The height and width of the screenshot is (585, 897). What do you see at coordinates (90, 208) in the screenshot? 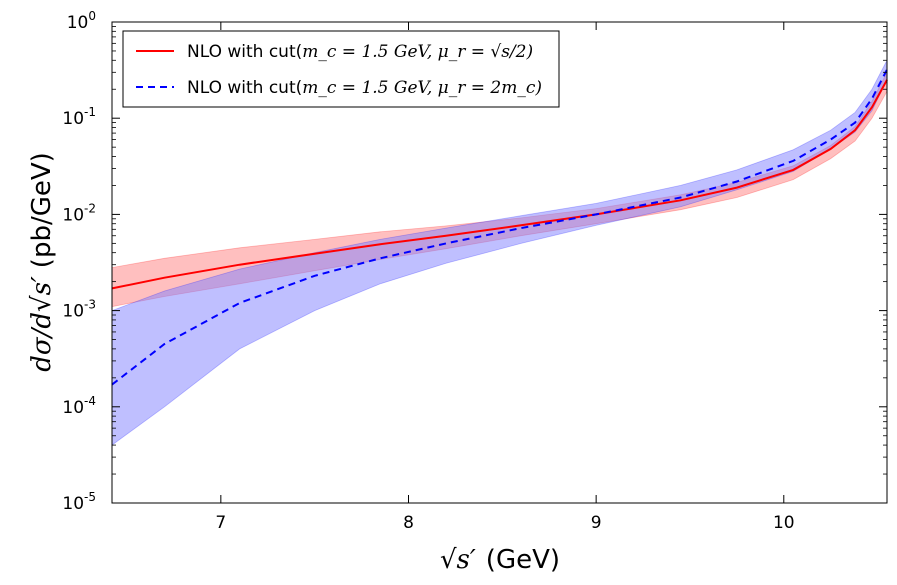
I see `y-tick-exponent: -2` at bounding box center [90, 208].